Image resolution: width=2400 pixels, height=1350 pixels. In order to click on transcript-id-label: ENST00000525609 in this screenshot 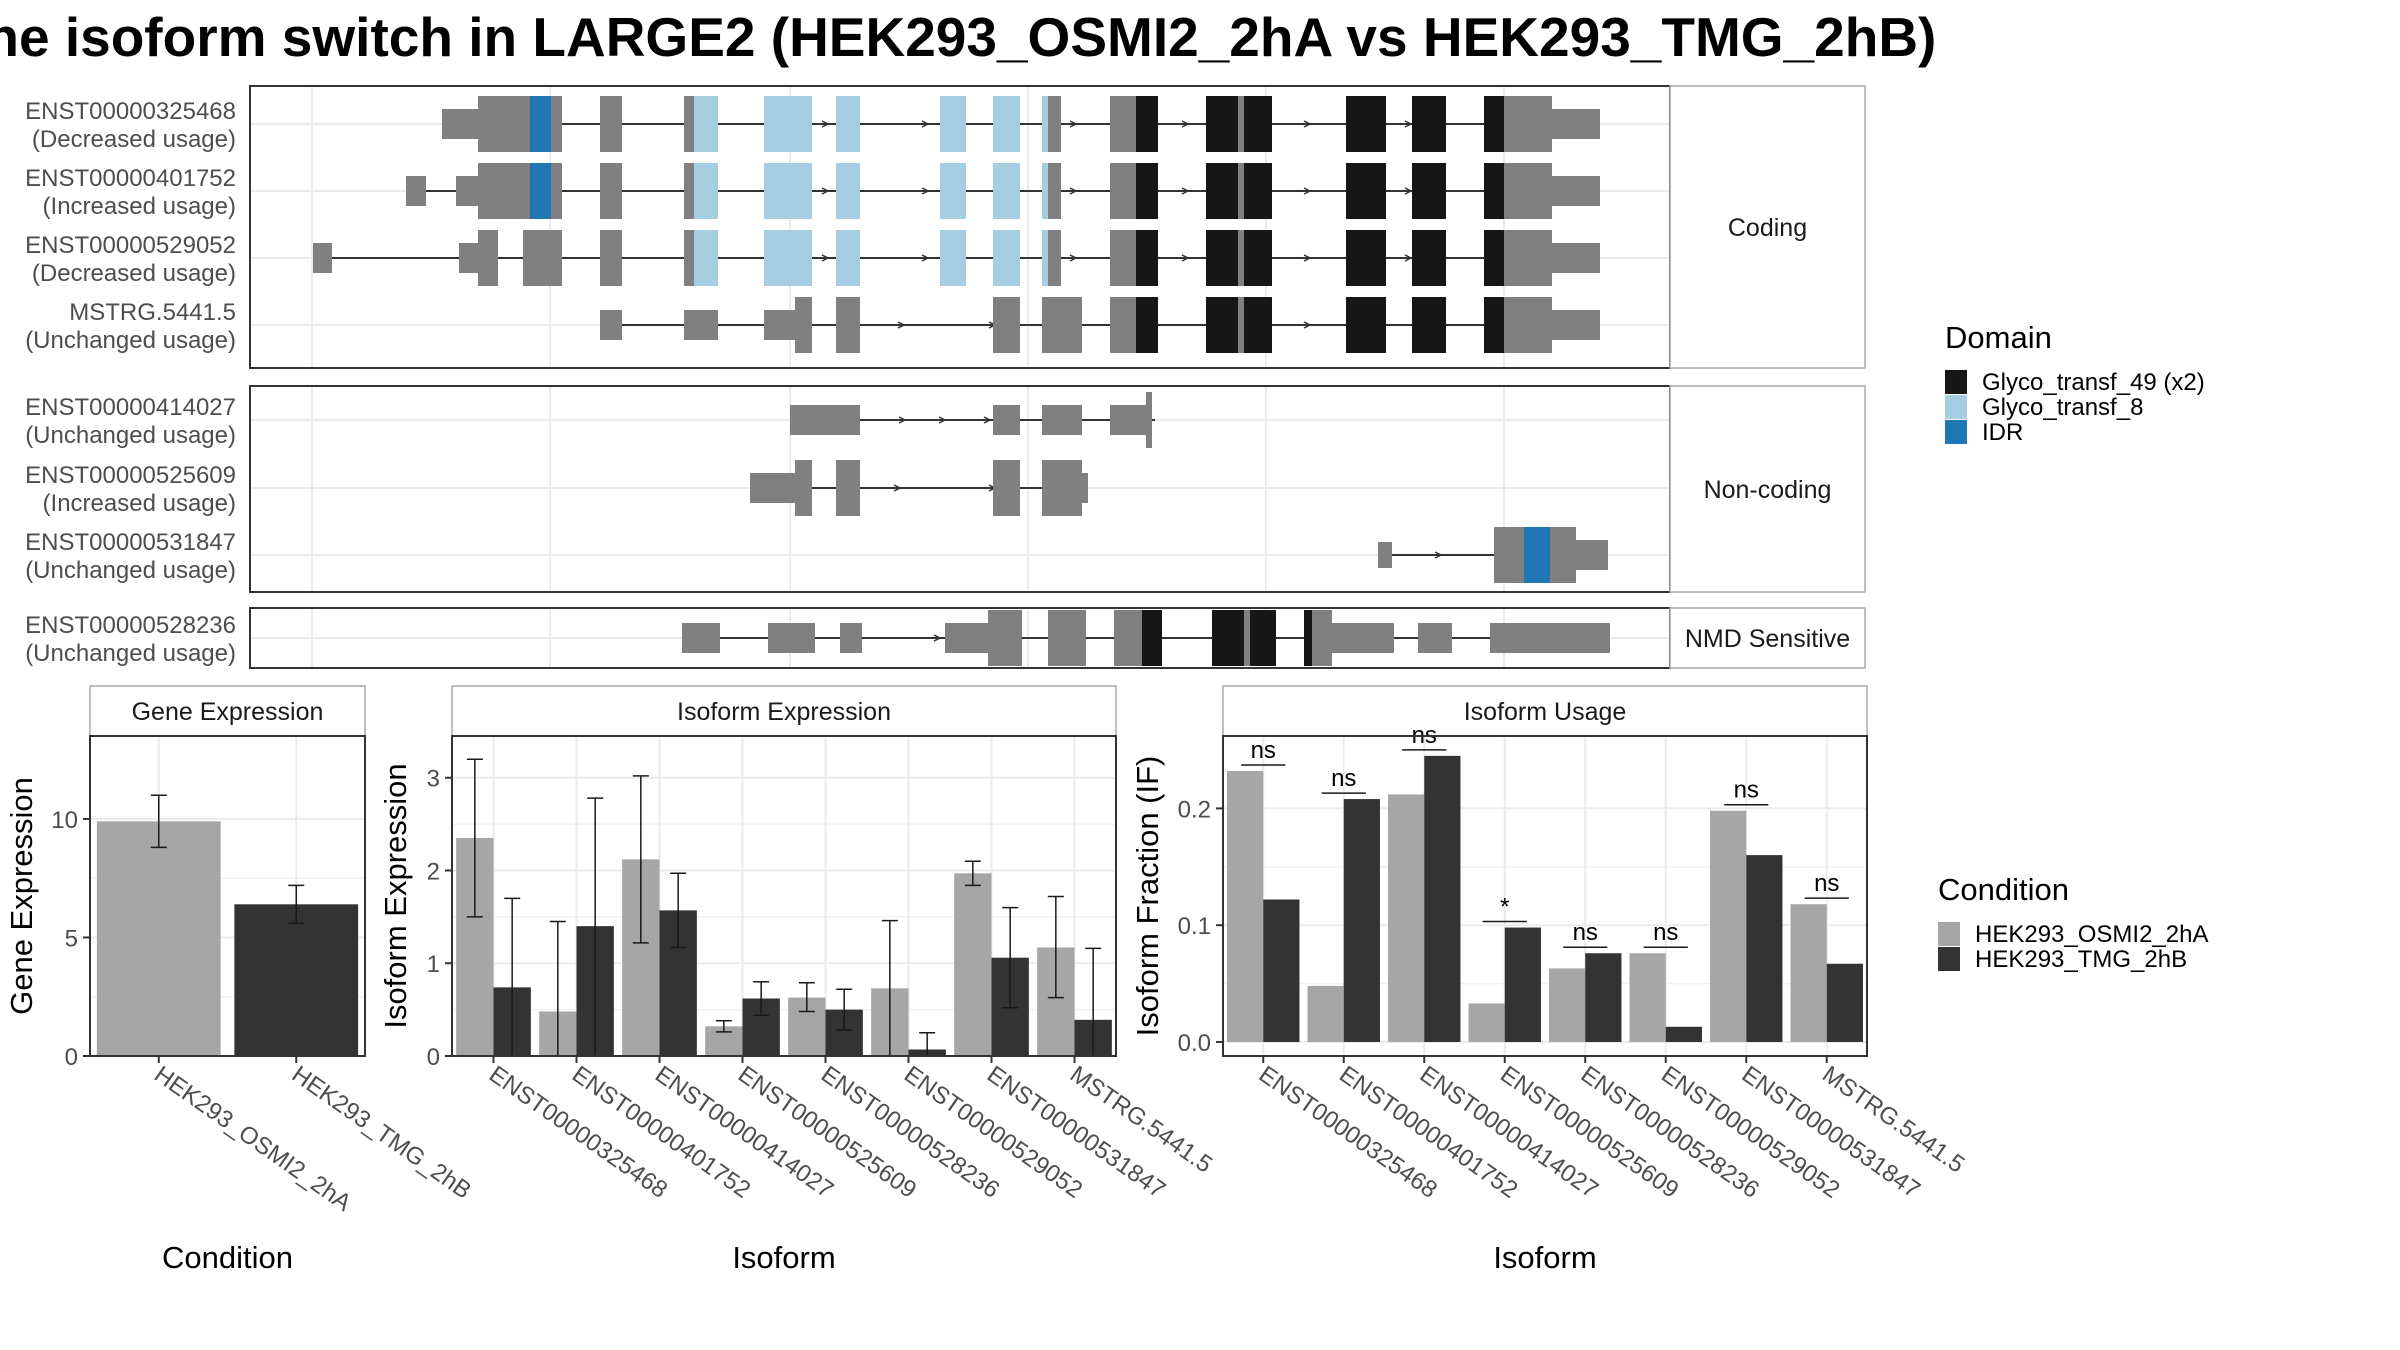, I will do `click(130, 475)`.